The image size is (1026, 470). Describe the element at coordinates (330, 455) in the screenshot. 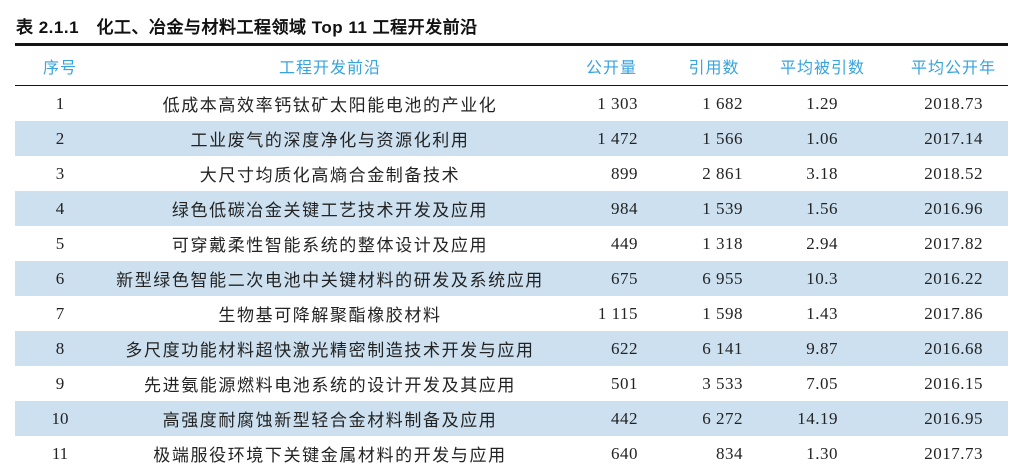

I see `front-cell: 极端服役环境下关键金属材料的开发与应用` at that location.